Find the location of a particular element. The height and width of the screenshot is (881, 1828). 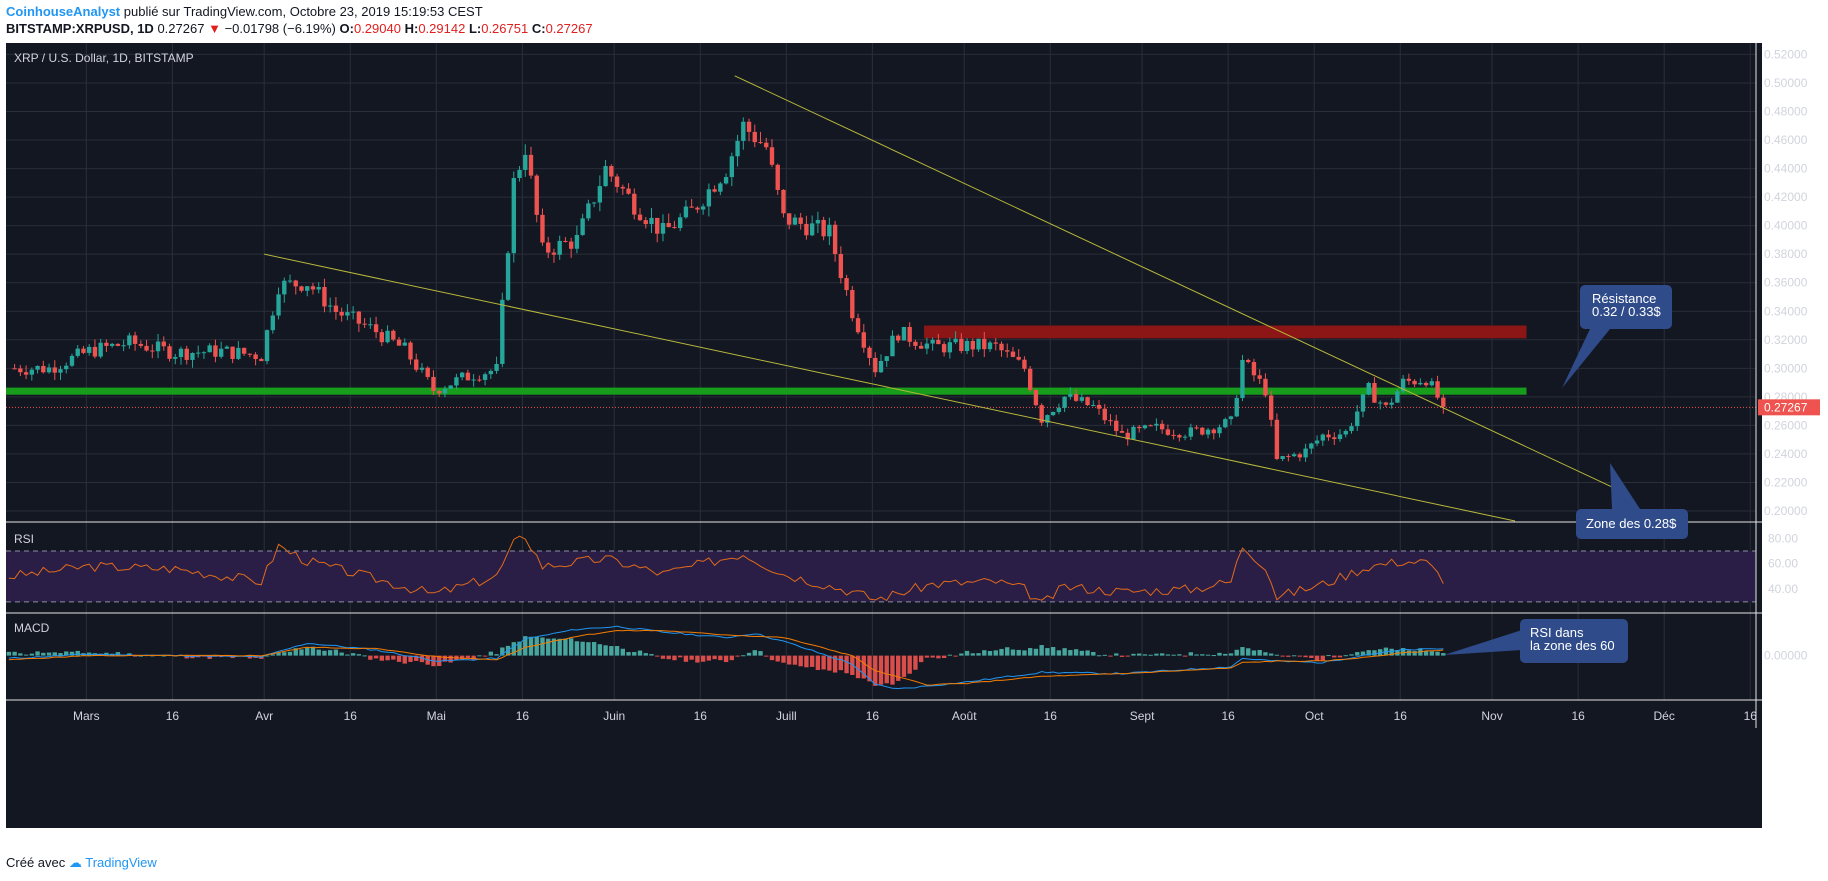

y-tick-label: 0.20000 is located at coordinates (1786, 511).